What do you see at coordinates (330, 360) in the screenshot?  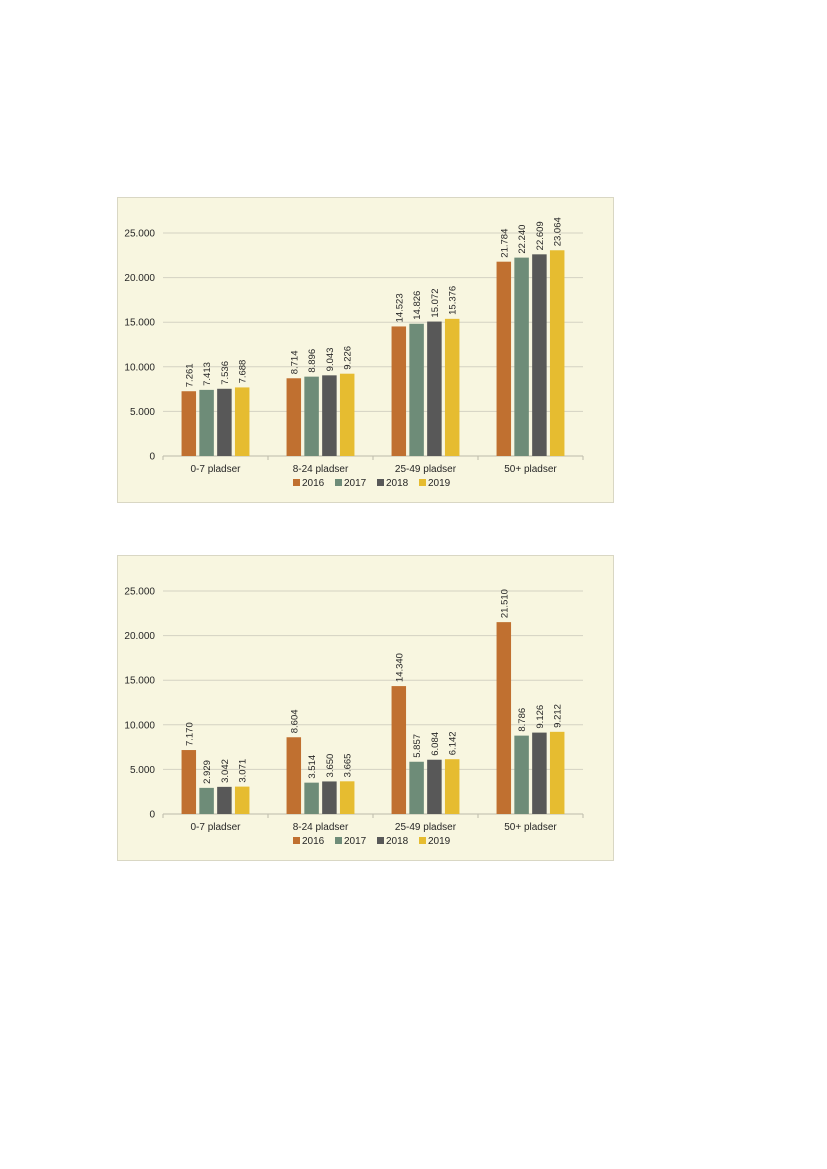 I see `data-label-2018: 9.043` at bounding box center [330, 360].